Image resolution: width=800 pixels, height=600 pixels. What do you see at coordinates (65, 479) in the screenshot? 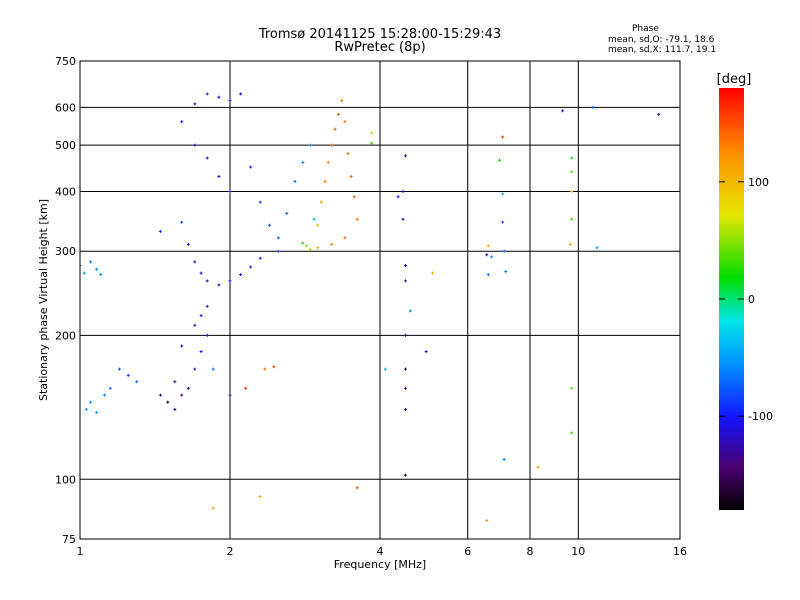
I see `y-tick-label: 100` at bounding box center [65, 479].